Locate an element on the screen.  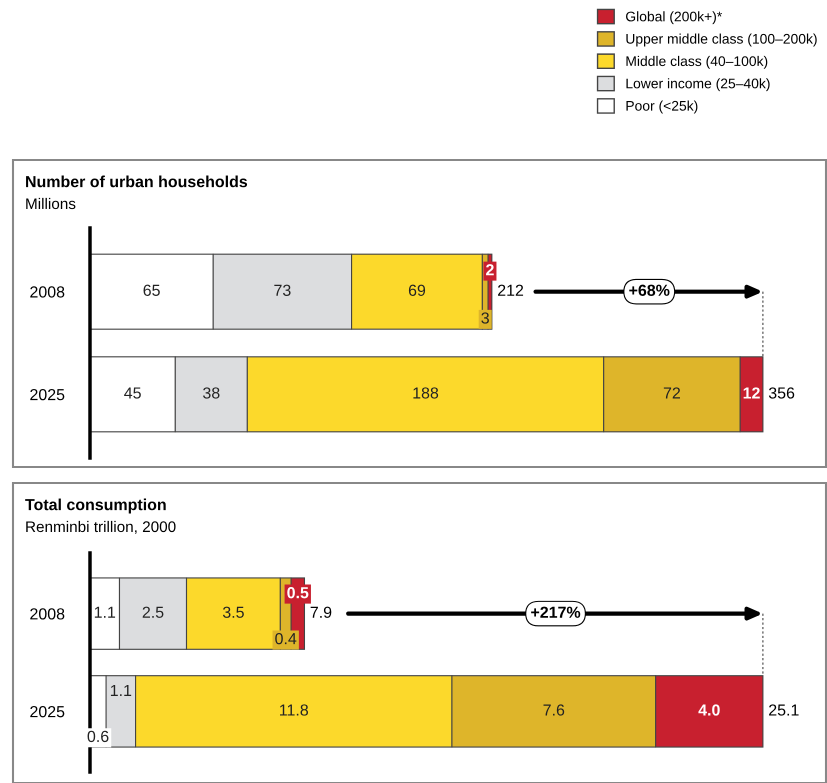
chart-title: Total consumption is located at coordinates (95, 506).